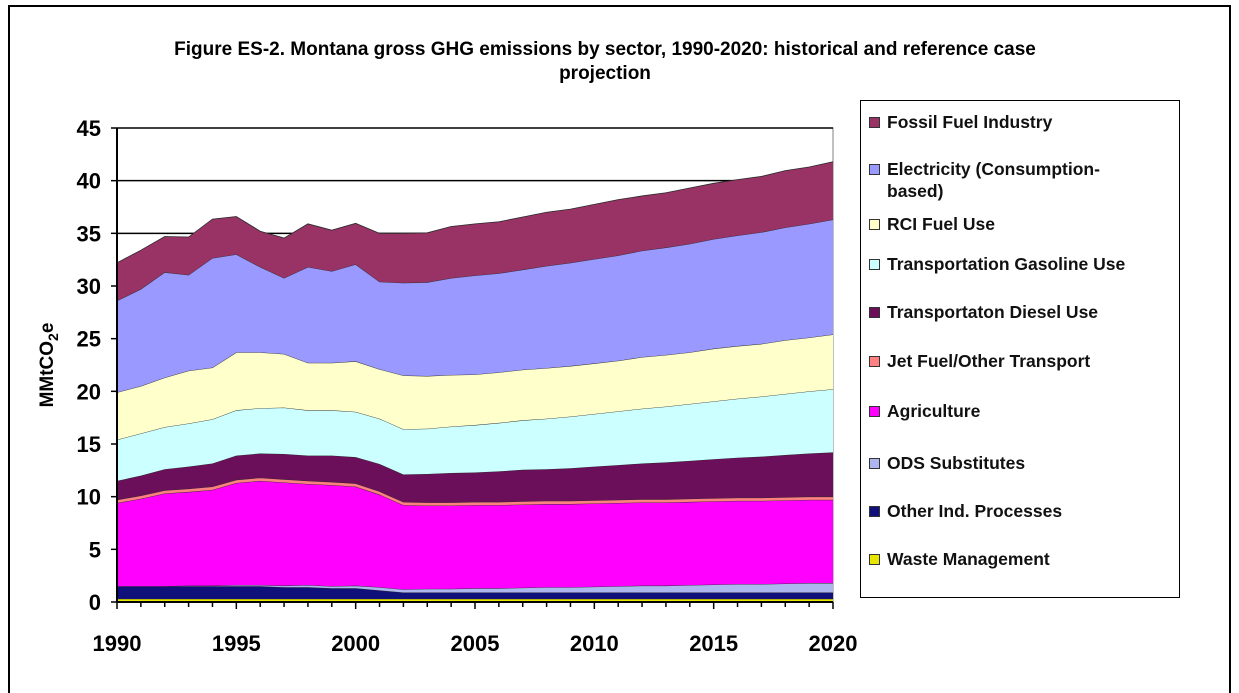 This screenshot has height=693, width=1239. What do you see at coordinates (95, 549) in the screenshot?
I see `y-tick-label-5: 5` at bounding box center [95, 549].